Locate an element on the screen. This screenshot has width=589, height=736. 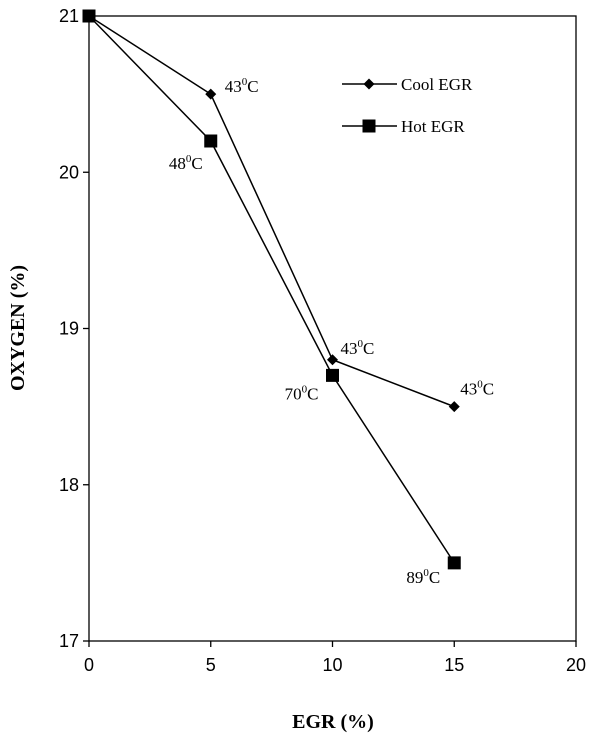
temperature-label: 480C is located at coordinates (186, 163).